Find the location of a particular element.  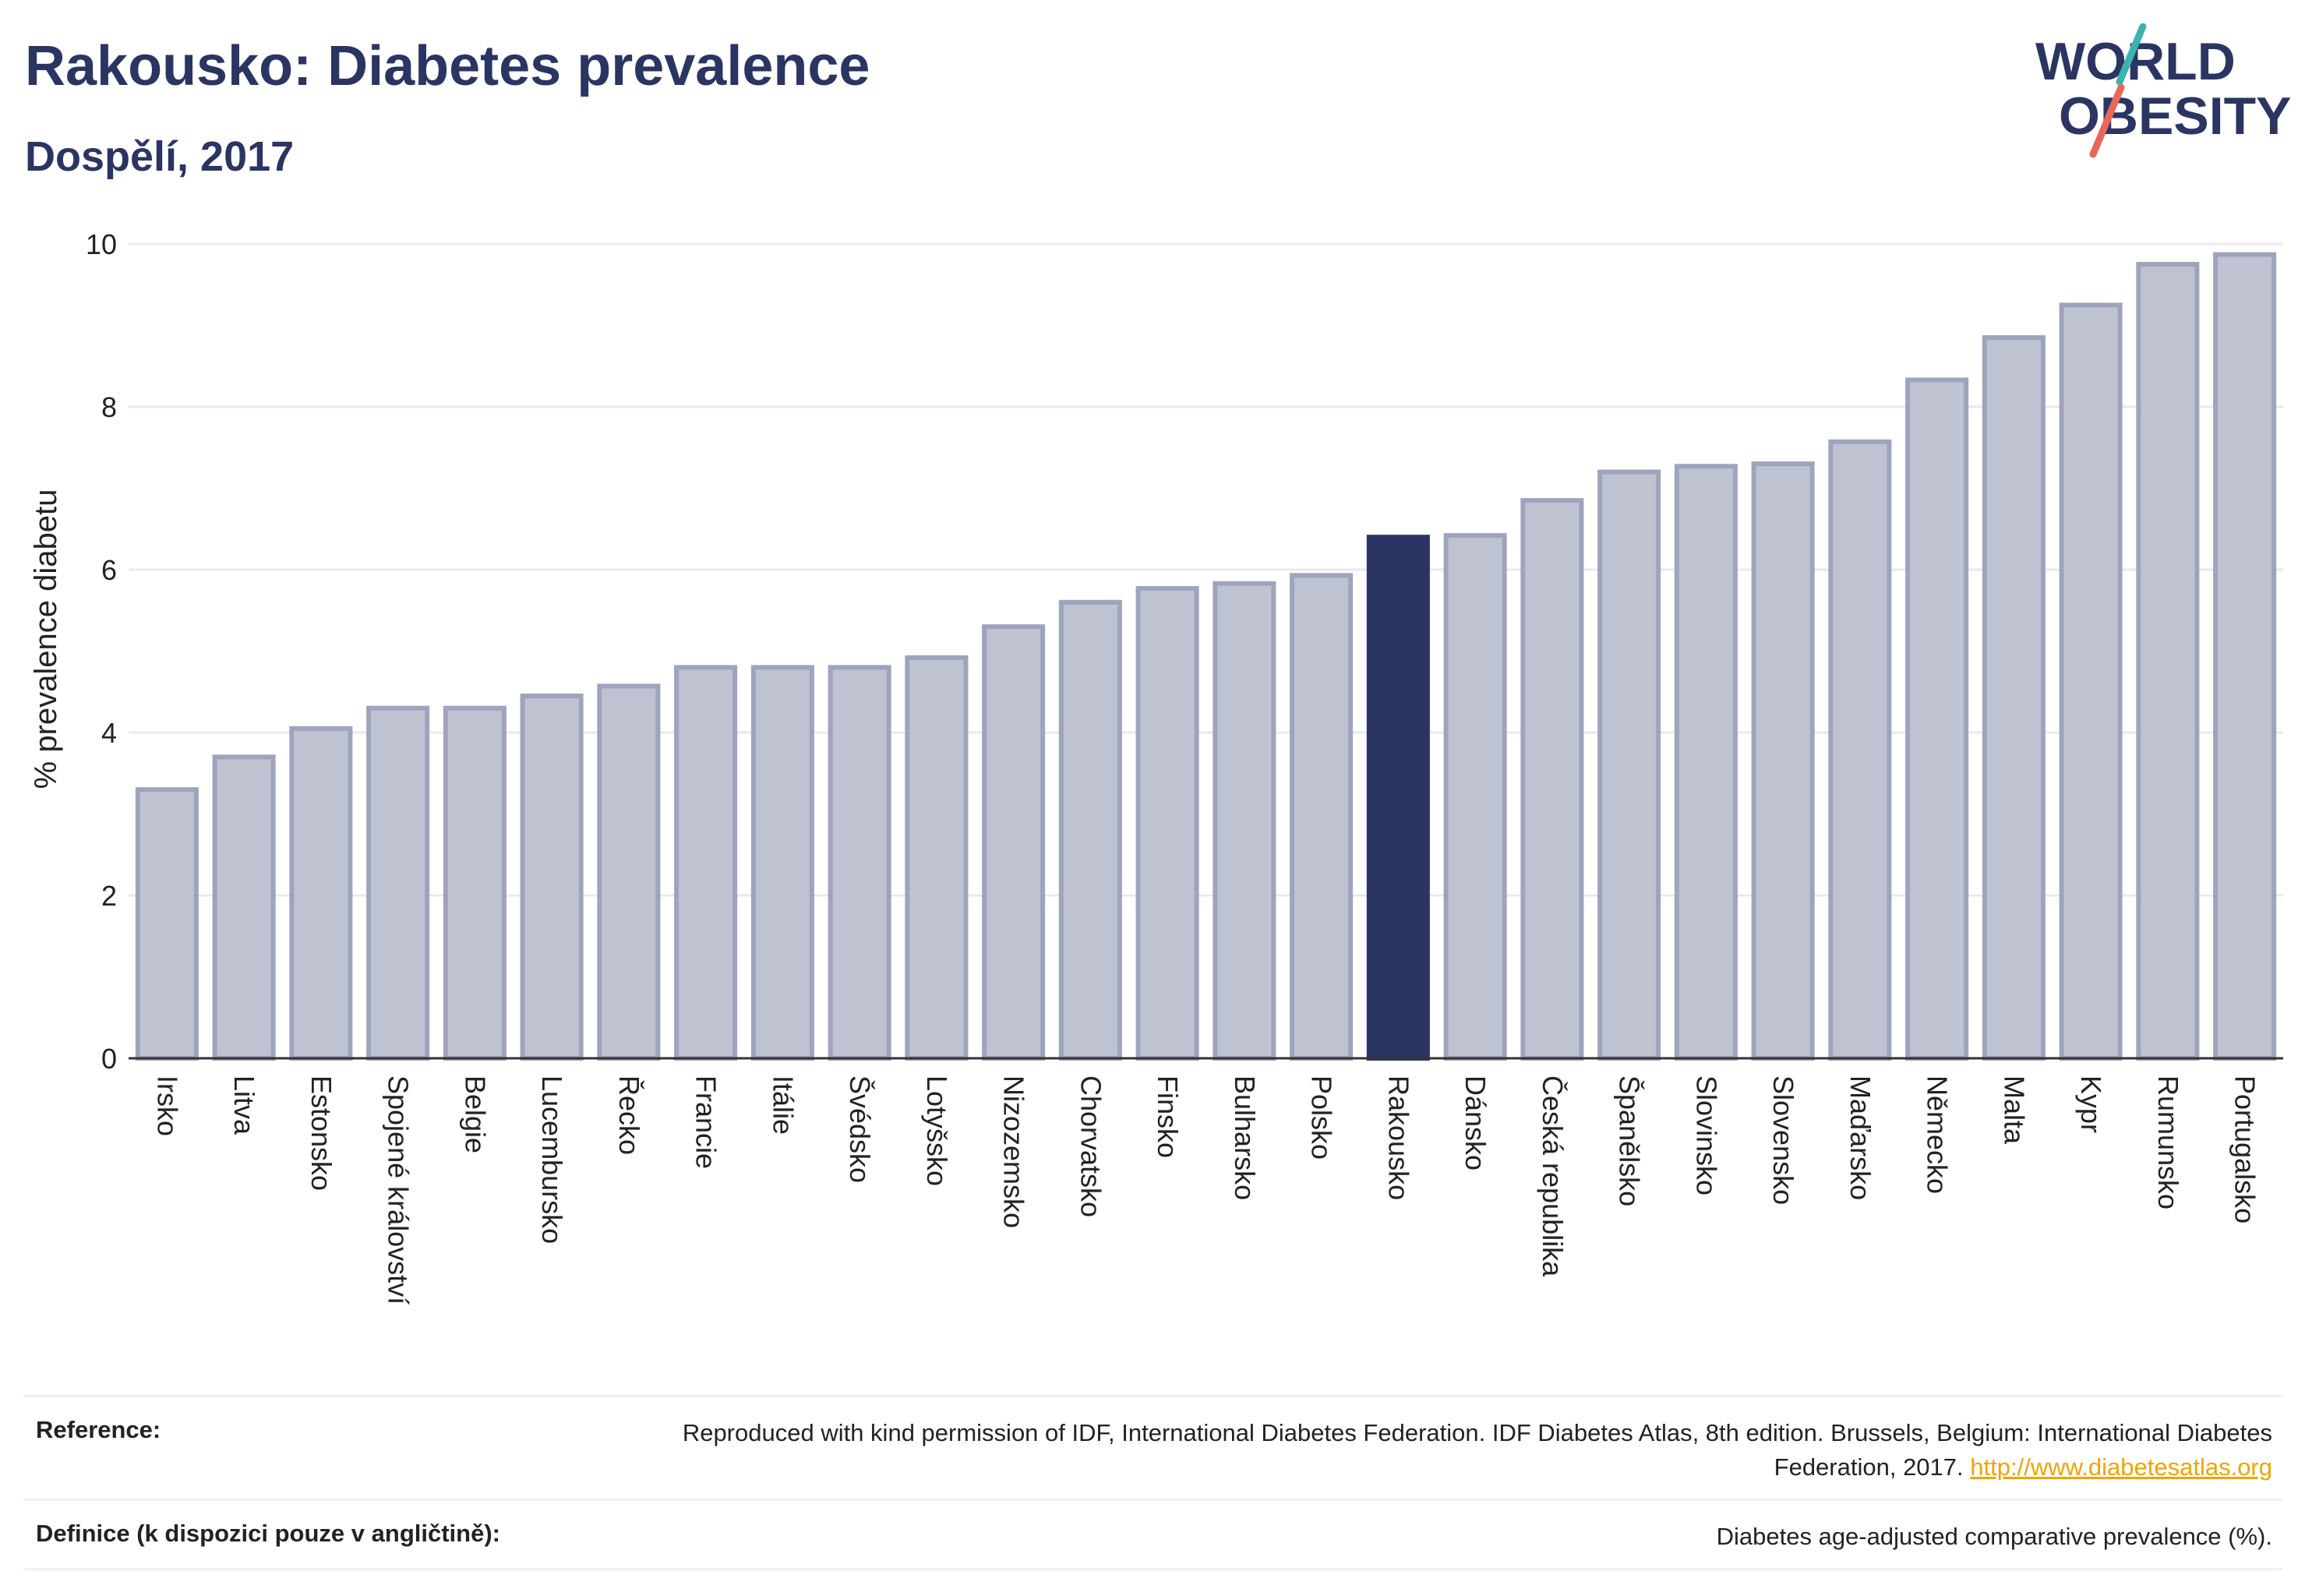

x-tick-label-20: Španělsko is located at coordinates (1630, 1140).